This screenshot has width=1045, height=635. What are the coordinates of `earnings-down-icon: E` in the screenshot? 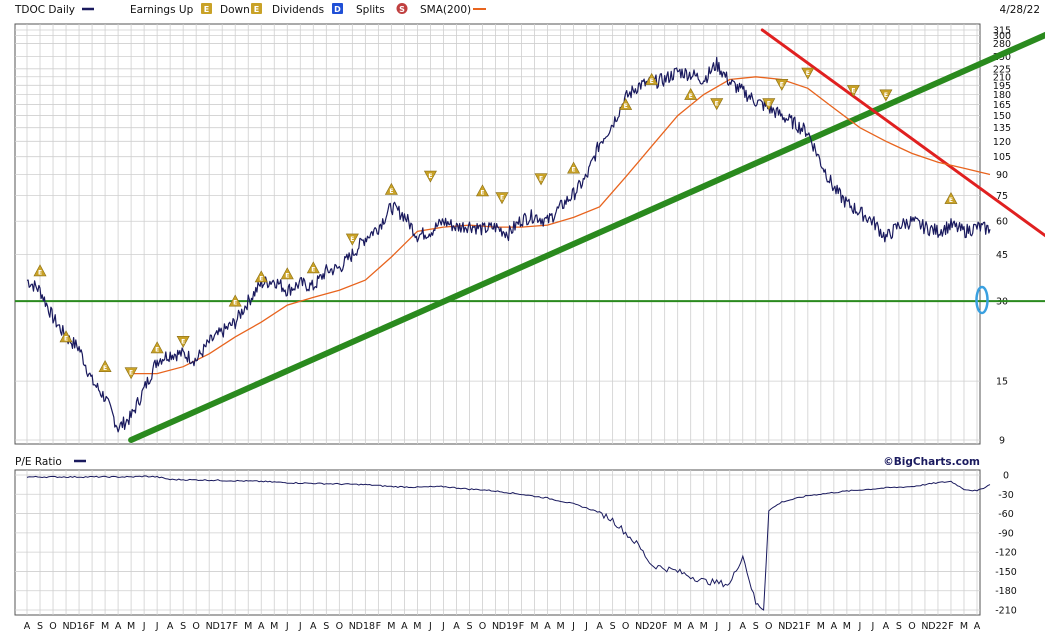 It's located at (256, 8).